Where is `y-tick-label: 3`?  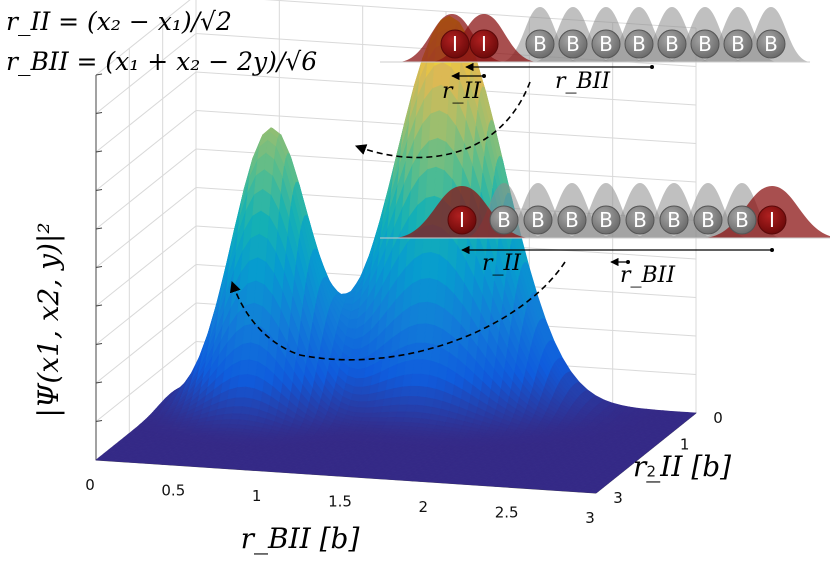 y-tick-label: 3 is located at coordinates (618, 498).